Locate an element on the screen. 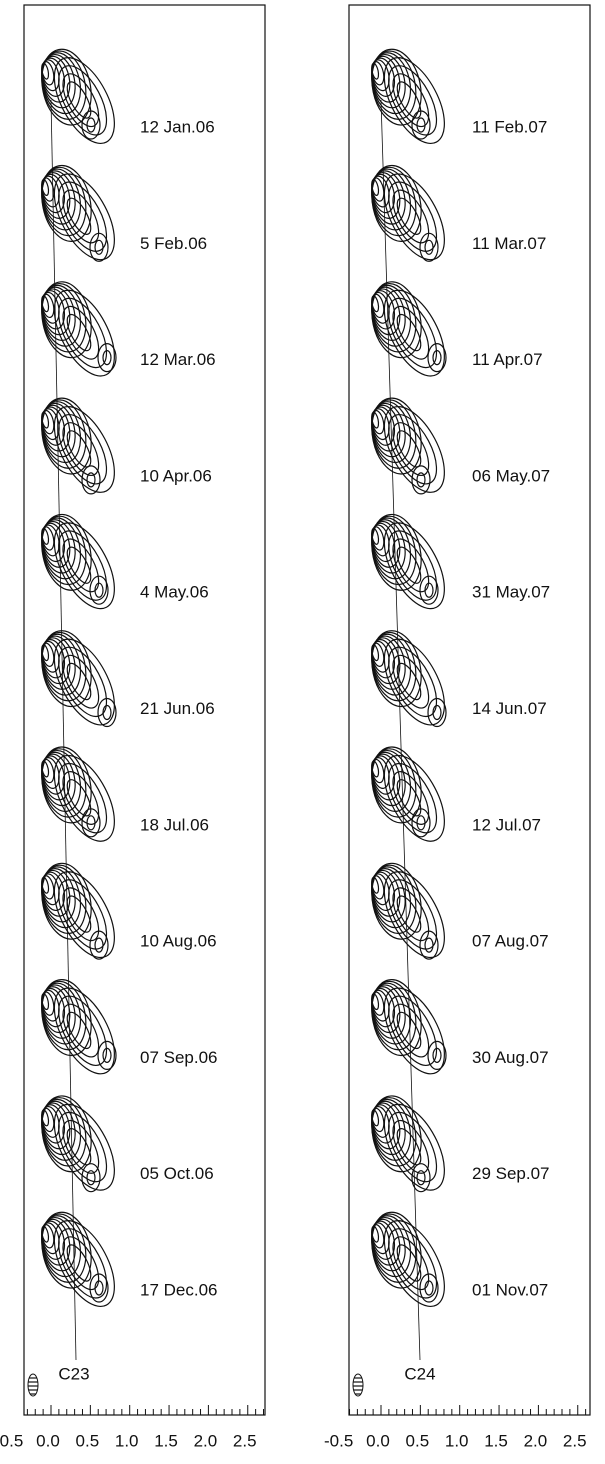 This screenshot has width=605, height=1464. epoch-label: 31 May.07 is located at coordinates (511, 592).